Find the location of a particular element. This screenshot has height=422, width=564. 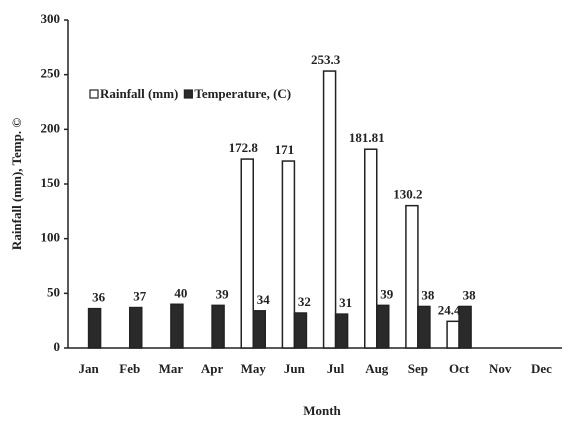

data-label: 31 is located at coordinates (345, 302).